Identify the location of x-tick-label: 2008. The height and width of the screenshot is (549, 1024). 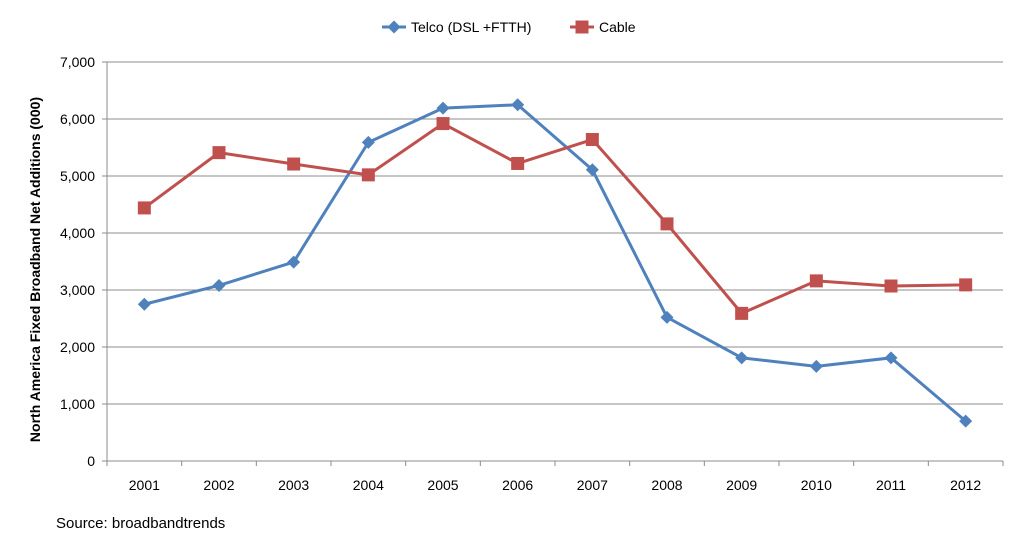
(666, 485).